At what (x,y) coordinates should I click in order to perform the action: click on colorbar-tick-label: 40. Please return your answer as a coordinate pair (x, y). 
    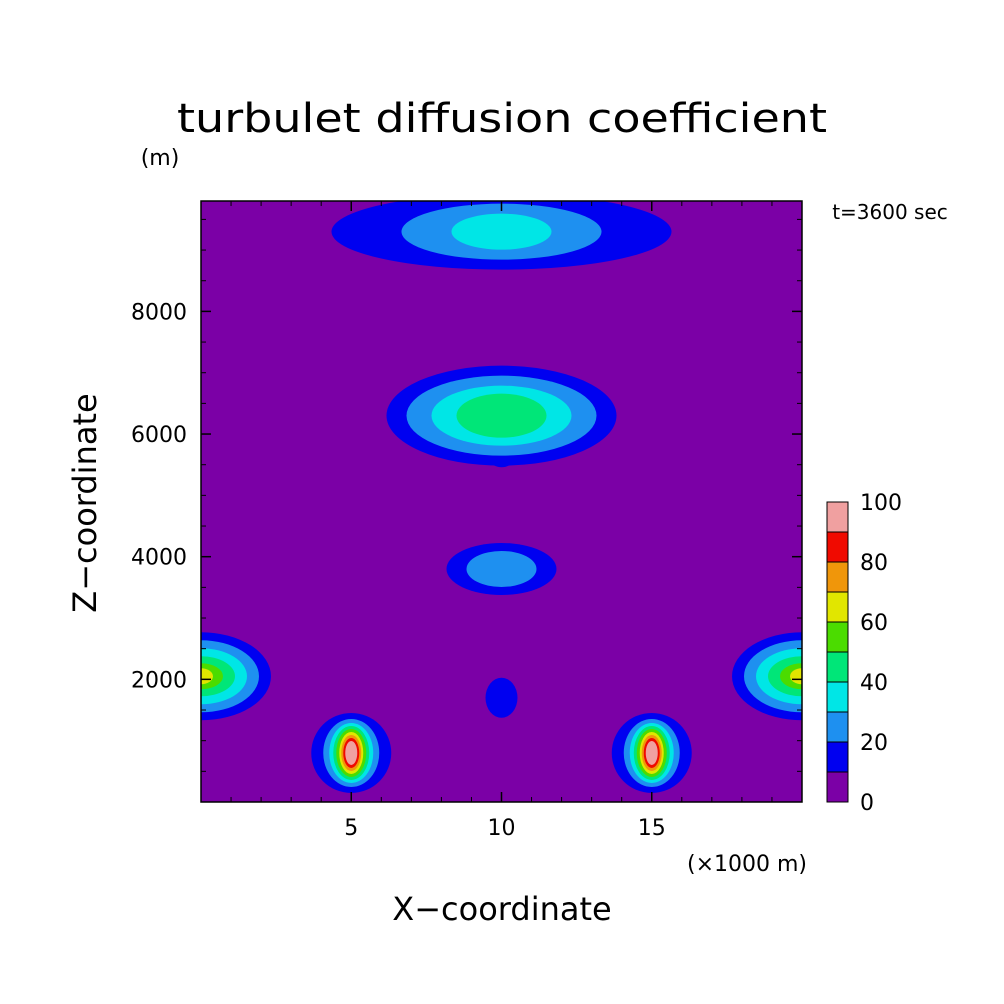
    Looking at the image, I should click on (874, 683).